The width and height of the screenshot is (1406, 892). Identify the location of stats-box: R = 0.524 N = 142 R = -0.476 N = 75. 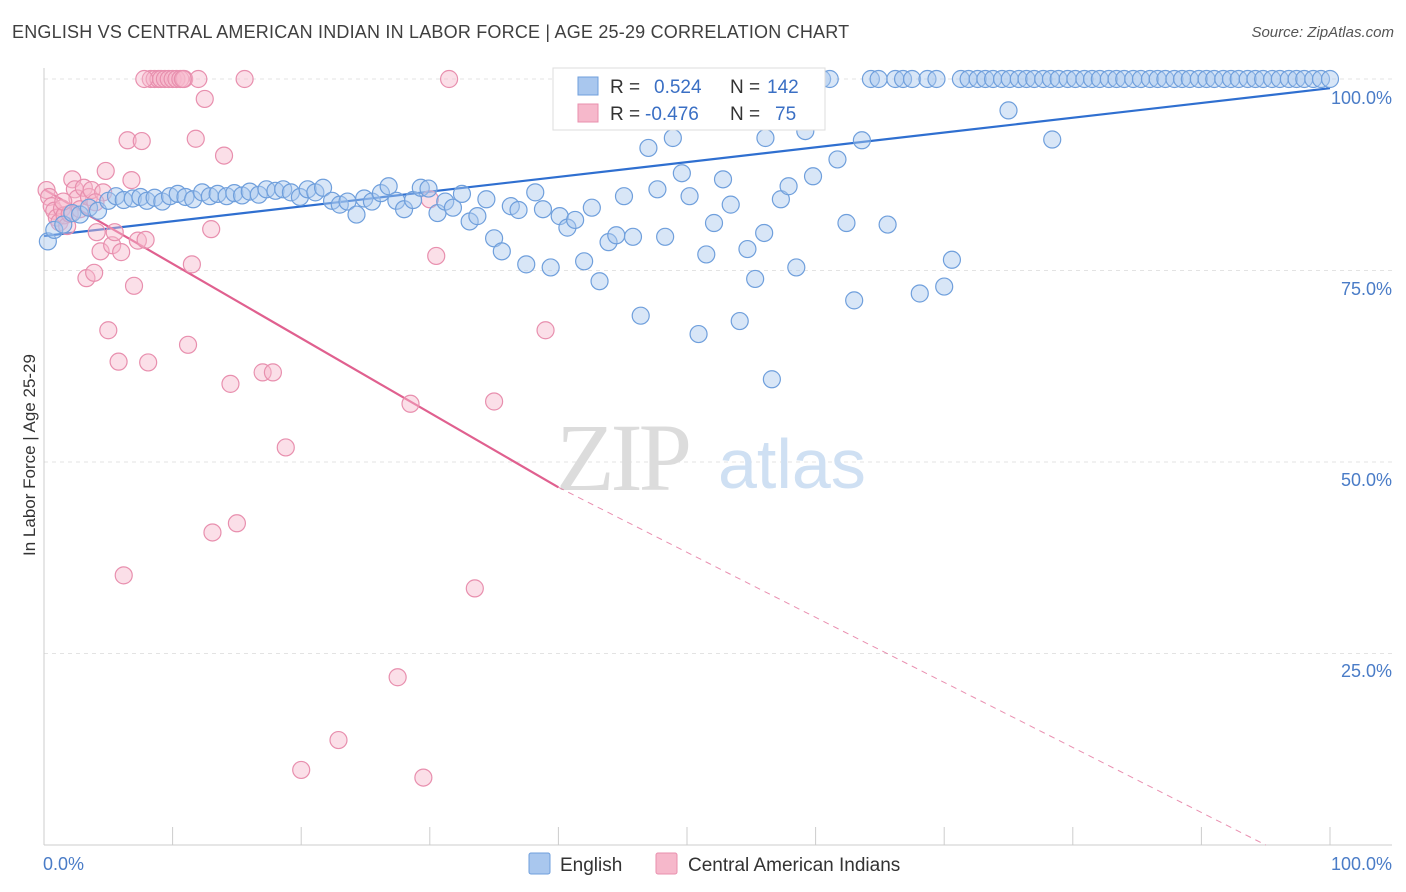
(689, 99).